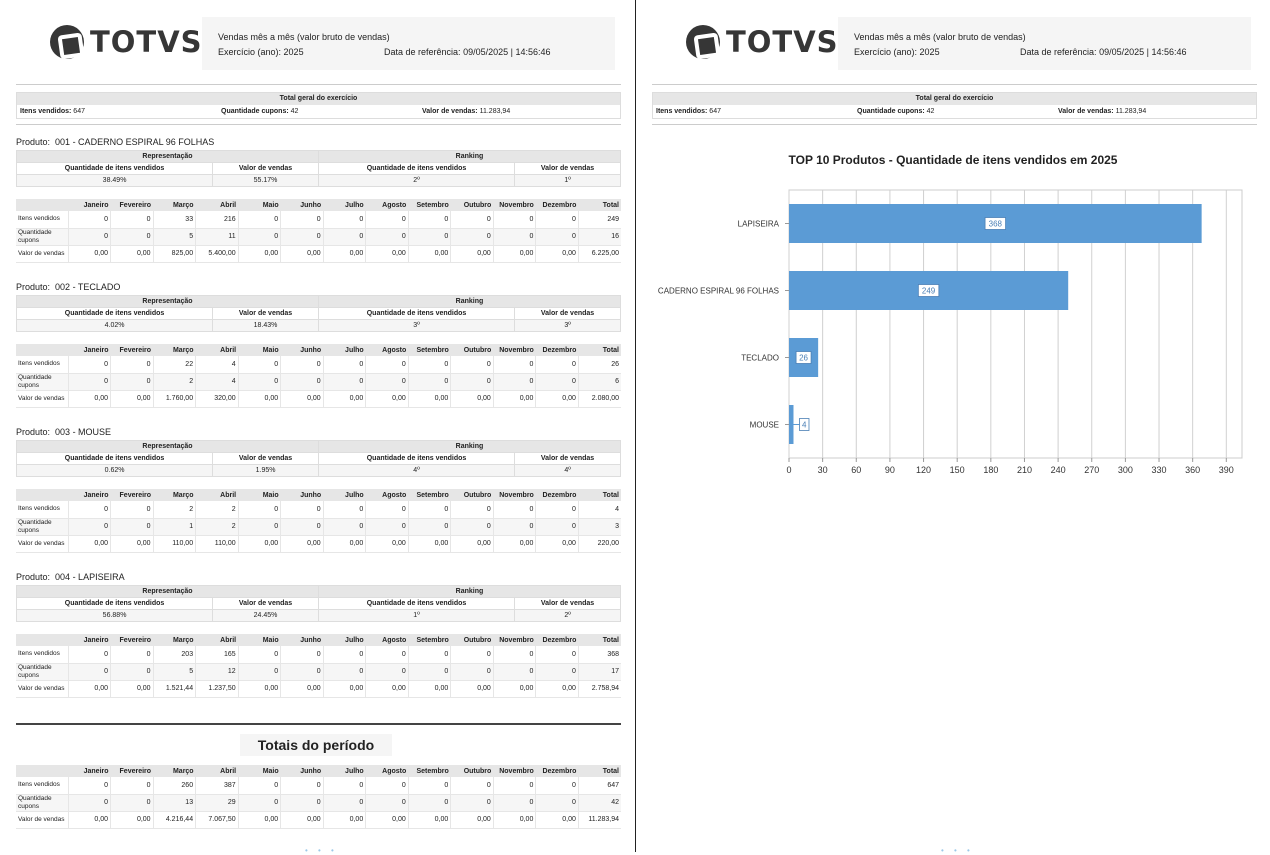  What do you see at coordinates (42, 399) in the screenshot?
I see `row-label: Valor de vendas` at bounding box center [42, 399].